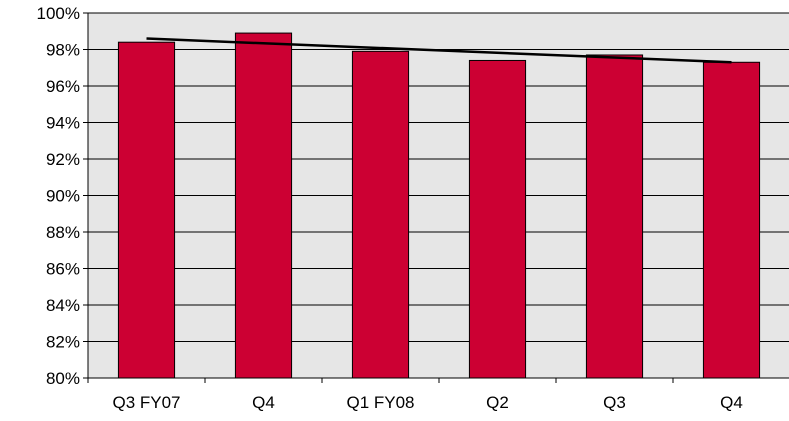 The image size is (789, 421). What do you see at coordinates (63, 269) in the screenshot?
I see `y-tick-label: 86%` at bounding box center [63, 269].